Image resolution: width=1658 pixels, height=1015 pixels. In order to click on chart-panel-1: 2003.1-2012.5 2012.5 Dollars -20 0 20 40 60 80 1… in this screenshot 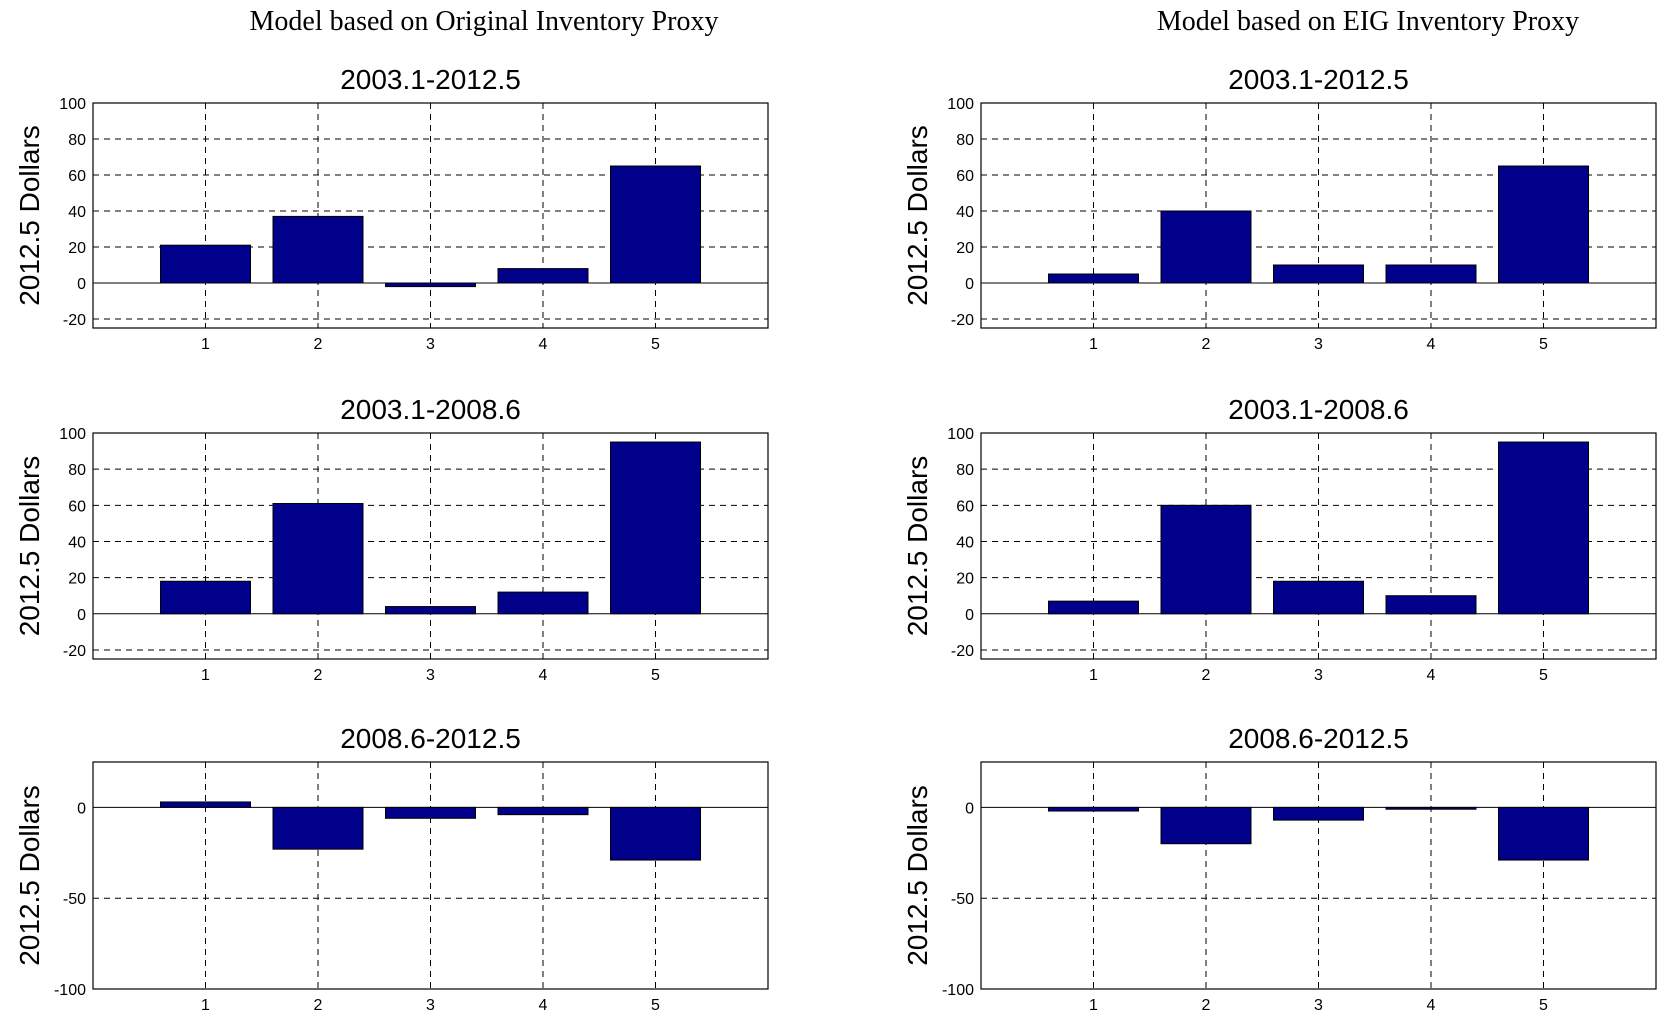, I will do `click(391, 208)`.